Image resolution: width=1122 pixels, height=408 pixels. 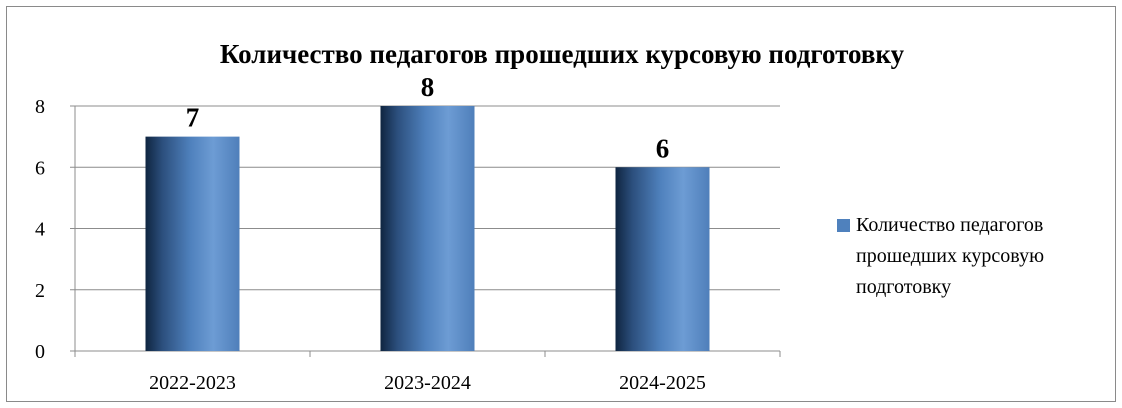 I want to click on y-tick-label: 4, so click(x=40, y=230).